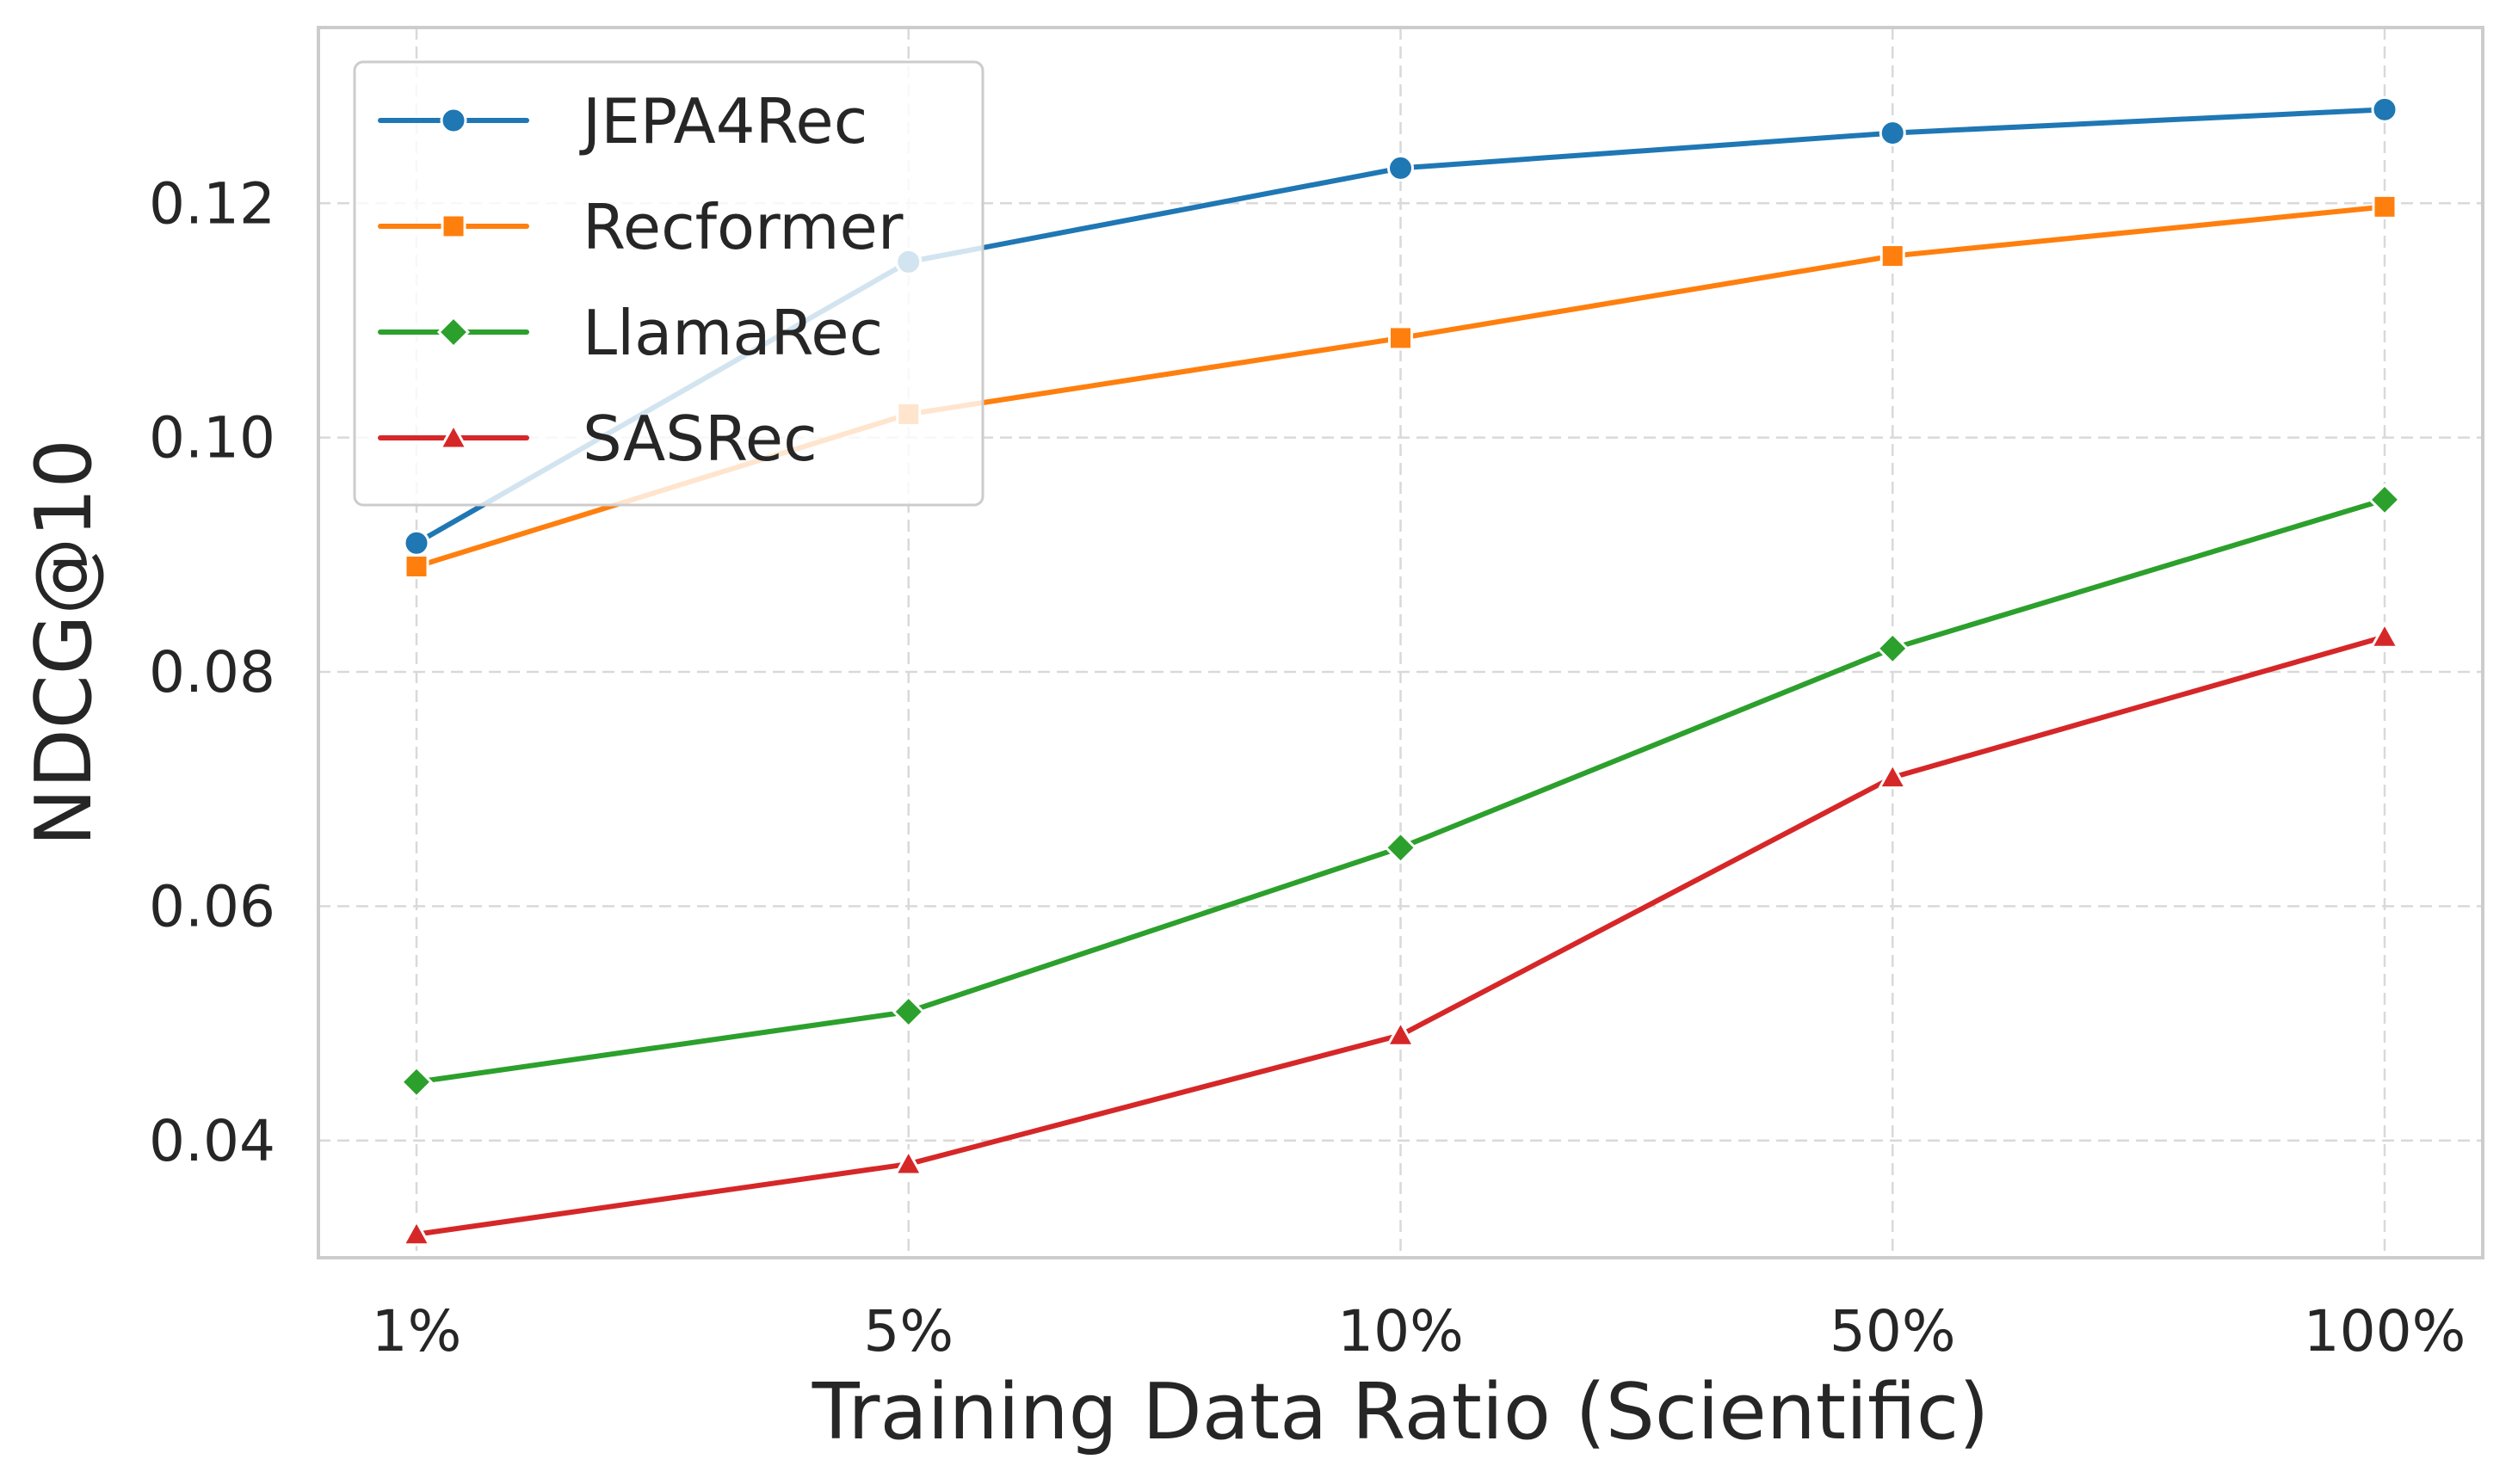  What do you see at coordinates (641, 280) in the screenshot?
I see `legend-entries: JEPA4Rec Recformer LlamaRec SASRec` at bounding box center [641, 280].